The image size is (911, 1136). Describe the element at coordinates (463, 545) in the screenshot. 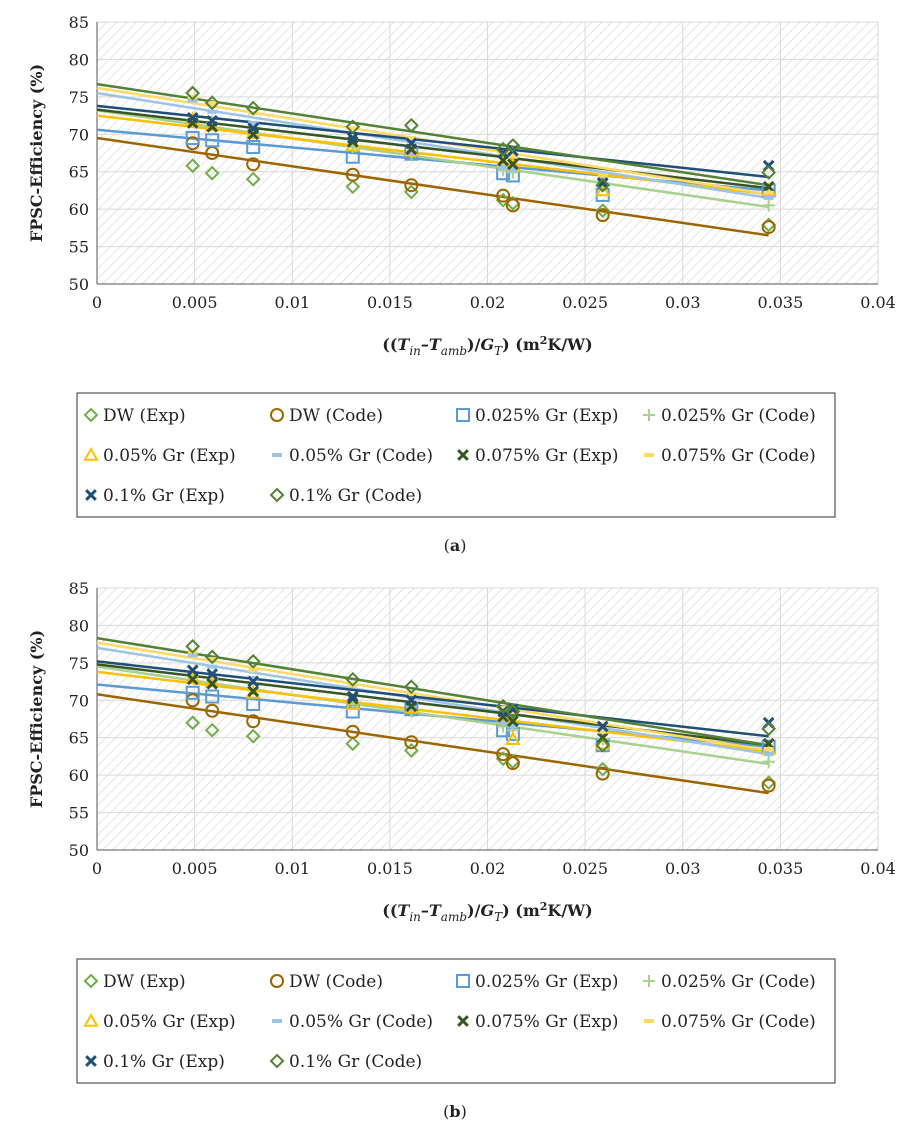

I see `panel-label-close: )` at that location.